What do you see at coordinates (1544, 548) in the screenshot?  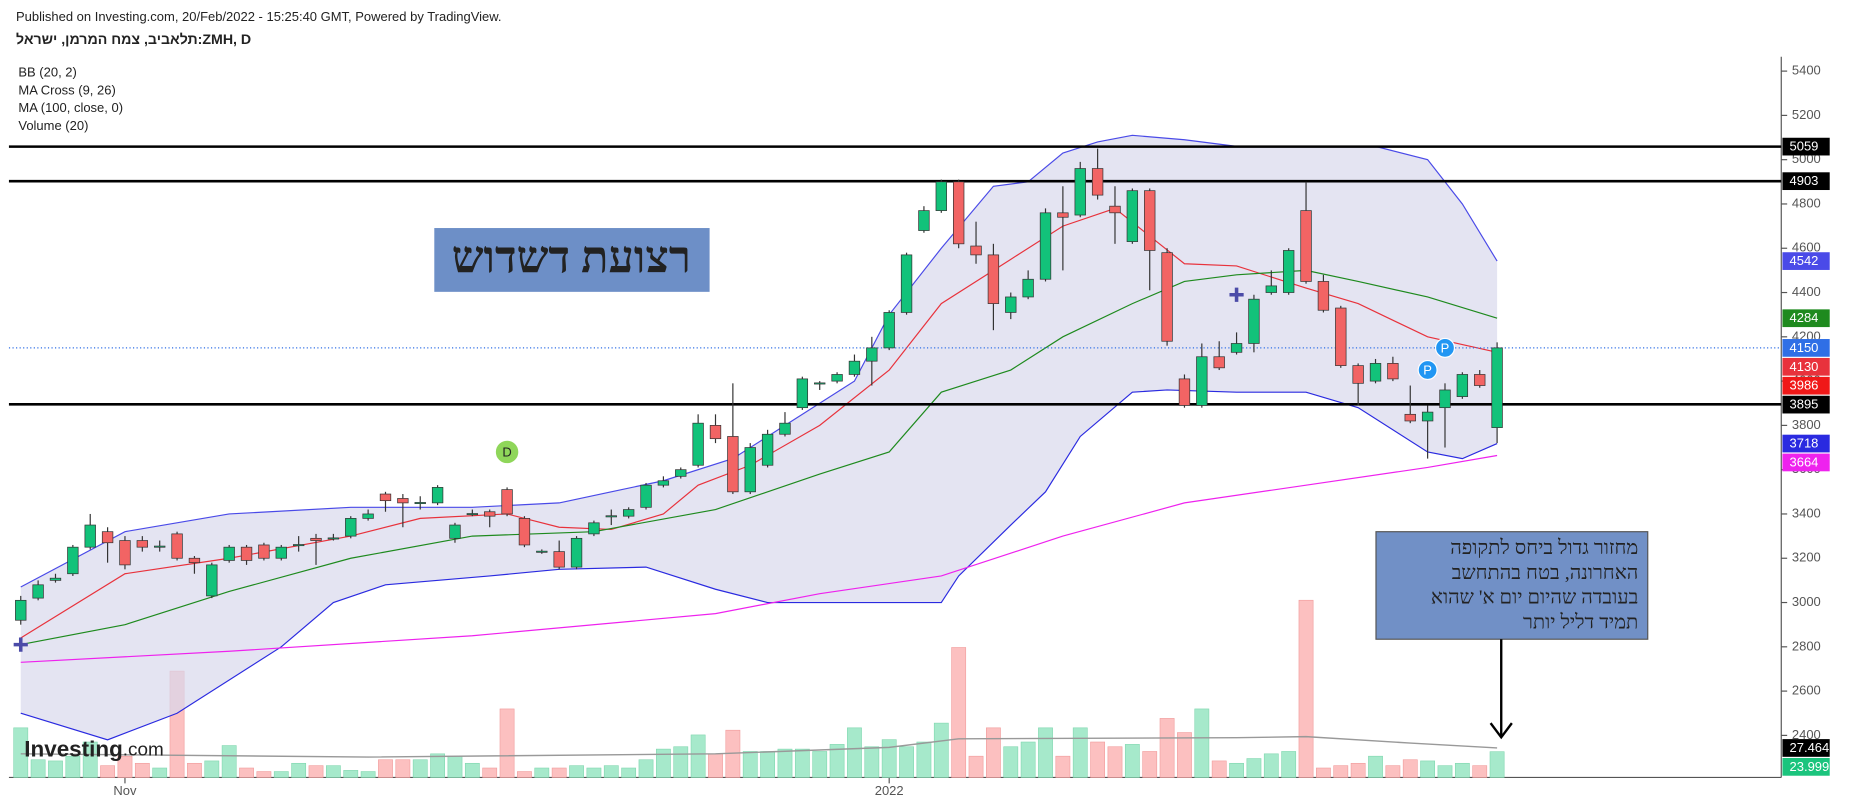 I see `annotation-text: מחזור גדול ביחס לתקופה` at bounding box center [1544, 548].